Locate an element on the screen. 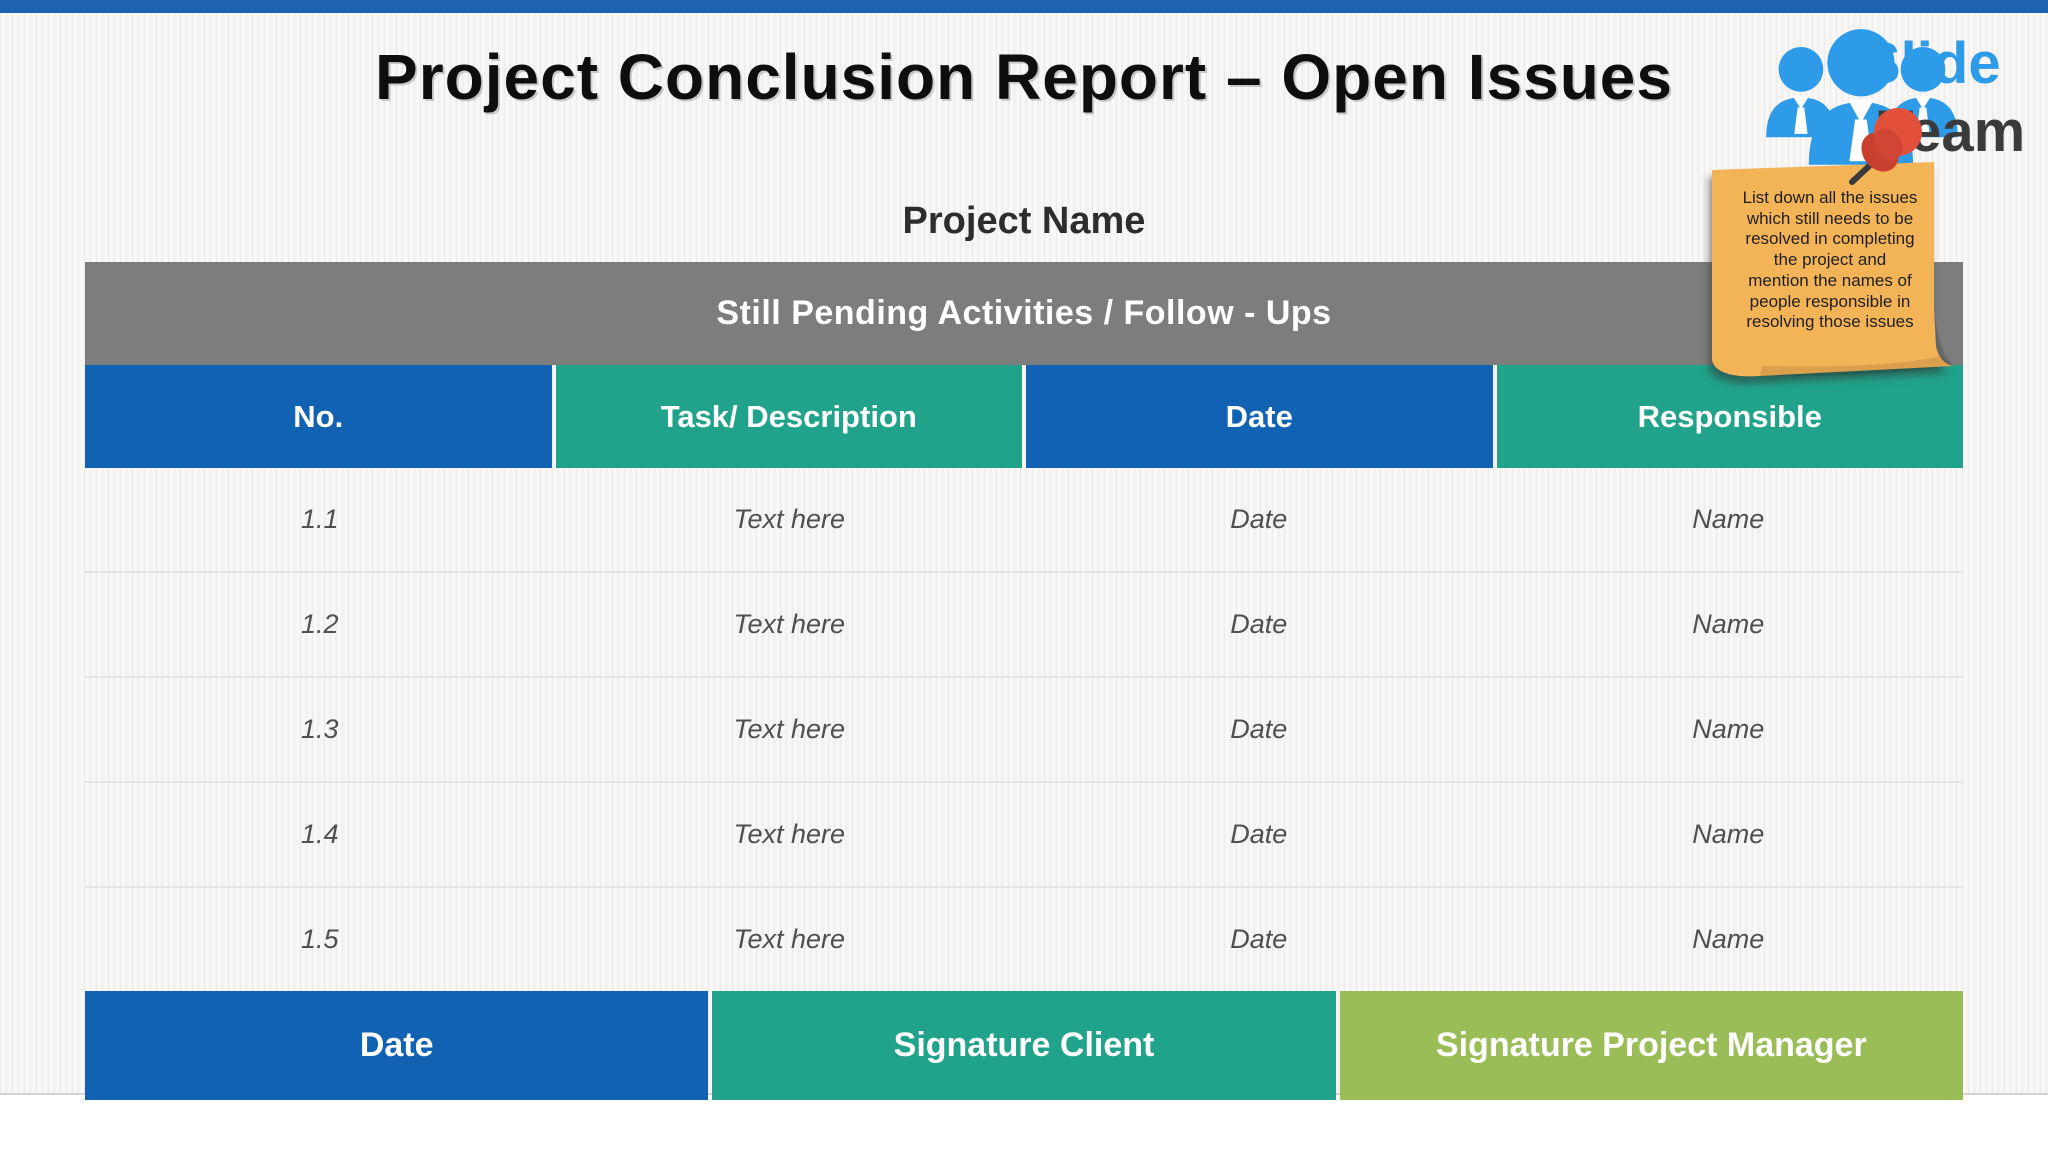 The image size is (2048, 1152). sticky-note is located at coordinates (1833, 269).